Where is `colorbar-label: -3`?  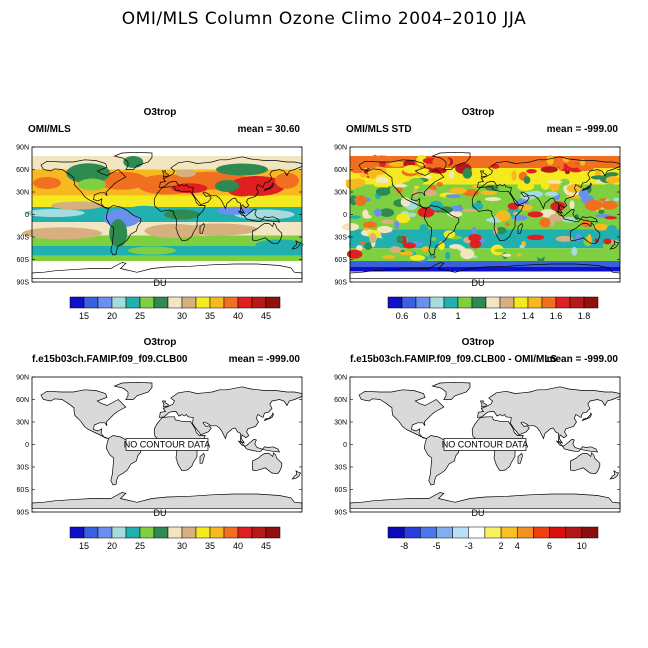
colorbar-label: -3 is located at coordinates (469, 546).